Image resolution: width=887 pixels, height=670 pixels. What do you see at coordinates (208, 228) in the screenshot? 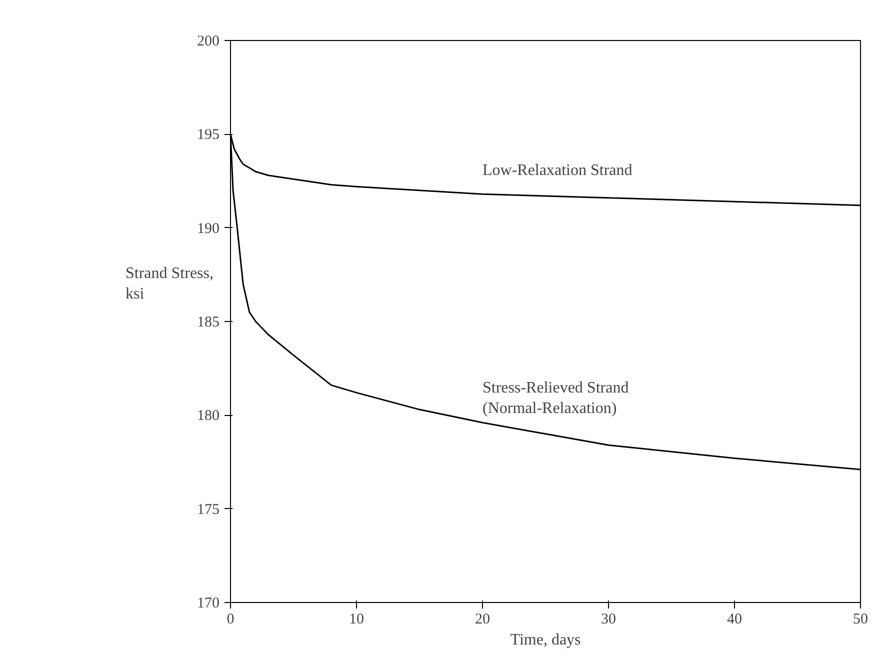
I see `y-tick-label: 190` at bounding box center [208, 228].